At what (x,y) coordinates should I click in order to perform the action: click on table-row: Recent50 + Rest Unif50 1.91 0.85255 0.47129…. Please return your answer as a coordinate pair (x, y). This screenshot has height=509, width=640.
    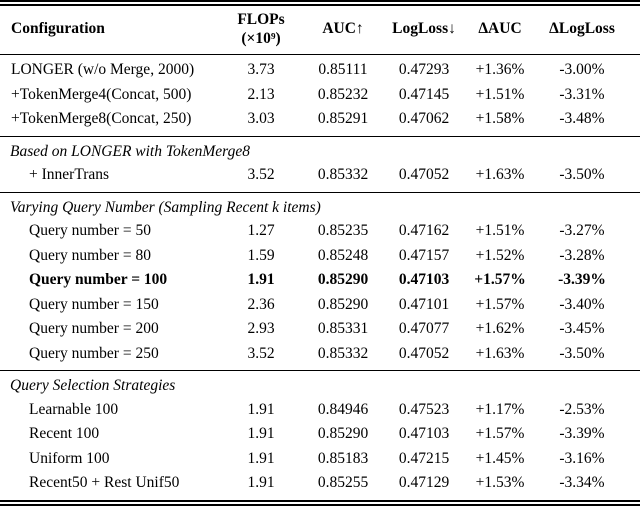
    Looking at the image, I should click on (320, 487).